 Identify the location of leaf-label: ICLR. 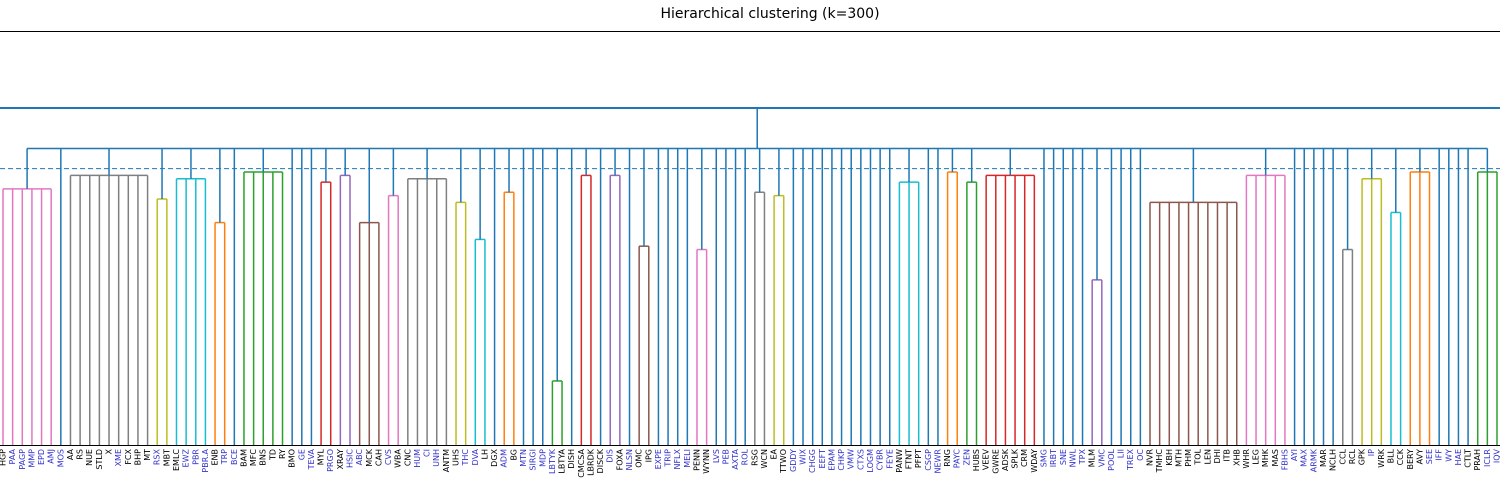
(1487, 458).